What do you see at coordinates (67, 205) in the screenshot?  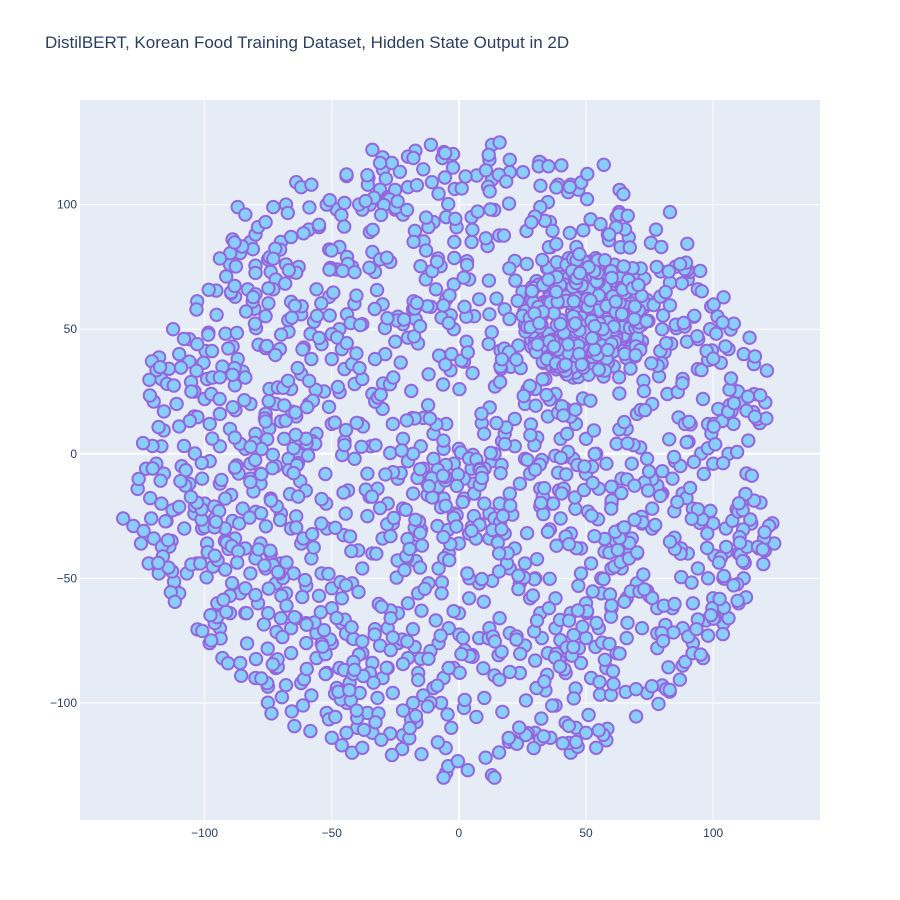 I see `y-tick-label: 100` at bounding box center [67, 205].